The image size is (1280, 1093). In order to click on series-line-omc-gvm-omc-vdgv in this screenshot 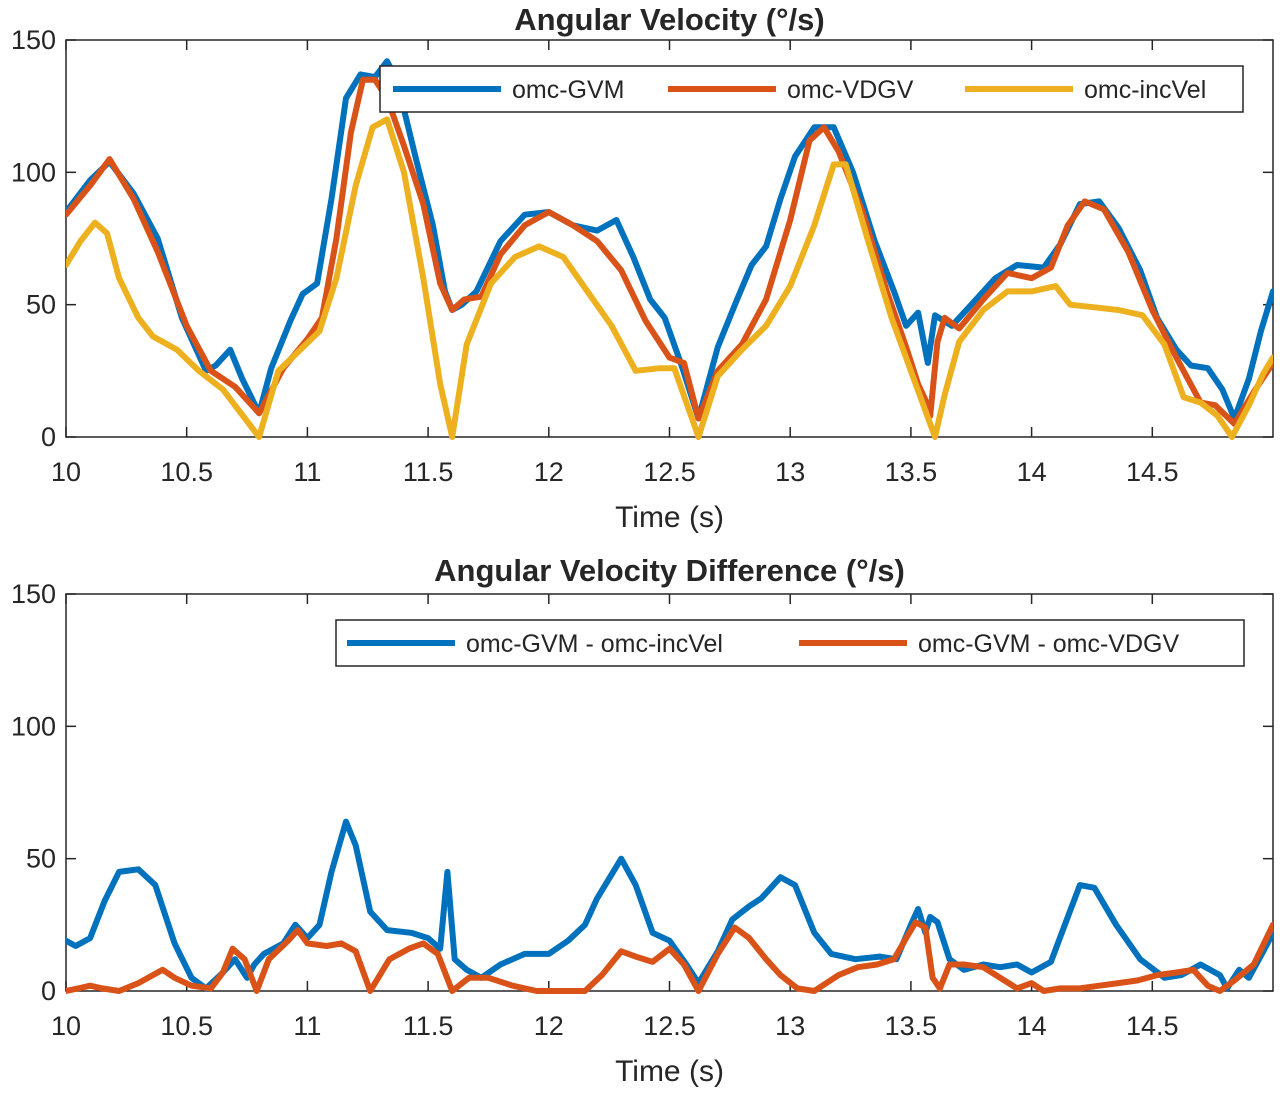, I will do `click(669, 956)`.